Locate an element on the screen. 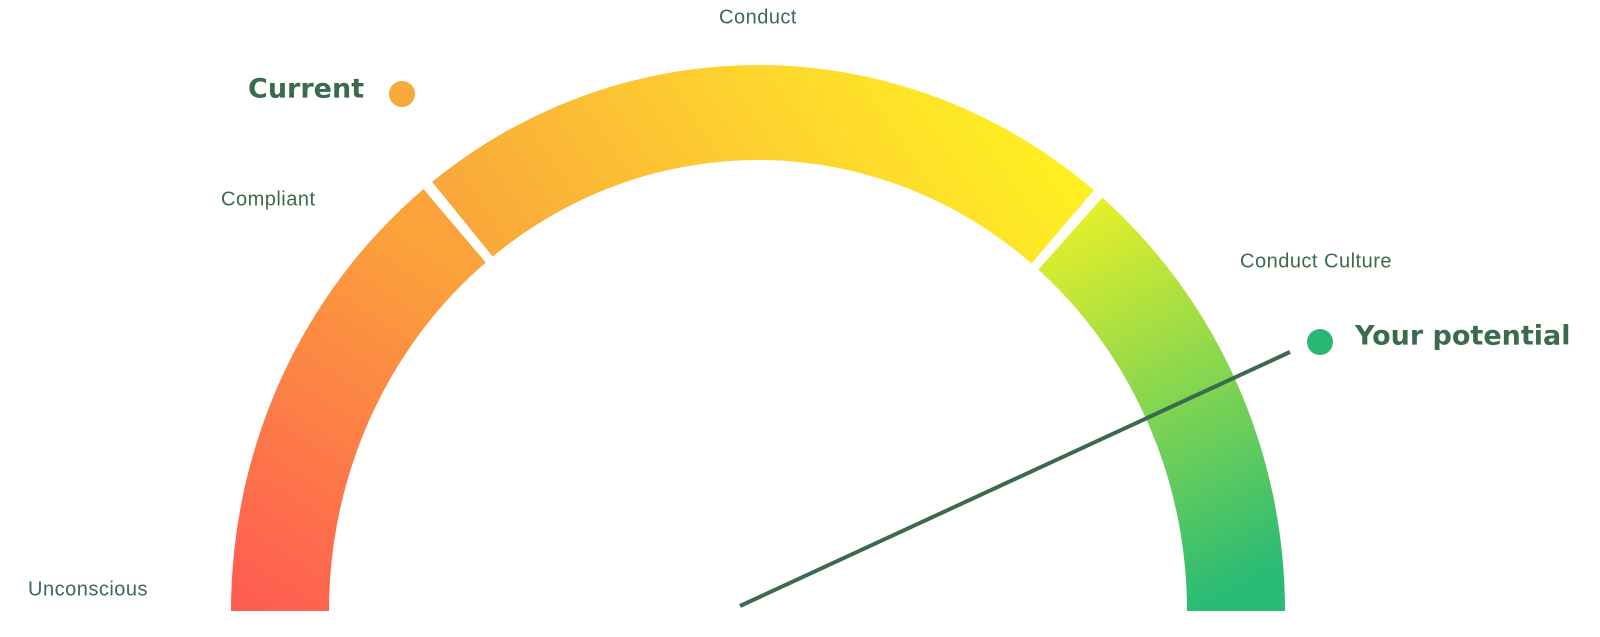  stage-label: Conduct Culture is located at coordinates (1316, 261).